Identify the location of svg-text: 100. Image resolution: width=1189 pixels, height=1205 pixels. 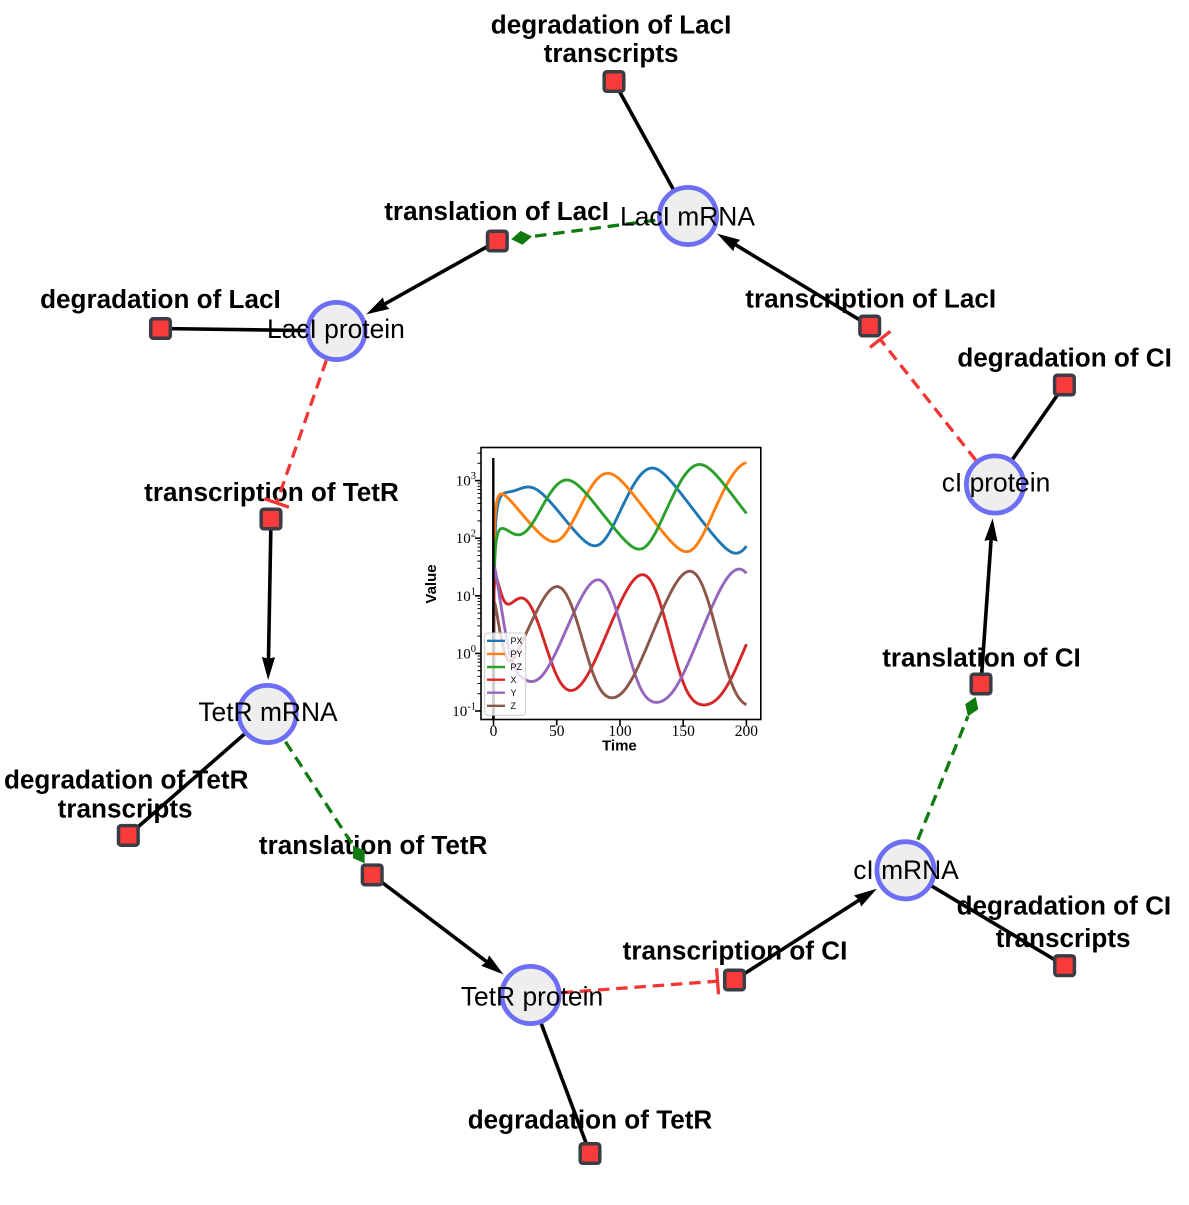
(620, 731).